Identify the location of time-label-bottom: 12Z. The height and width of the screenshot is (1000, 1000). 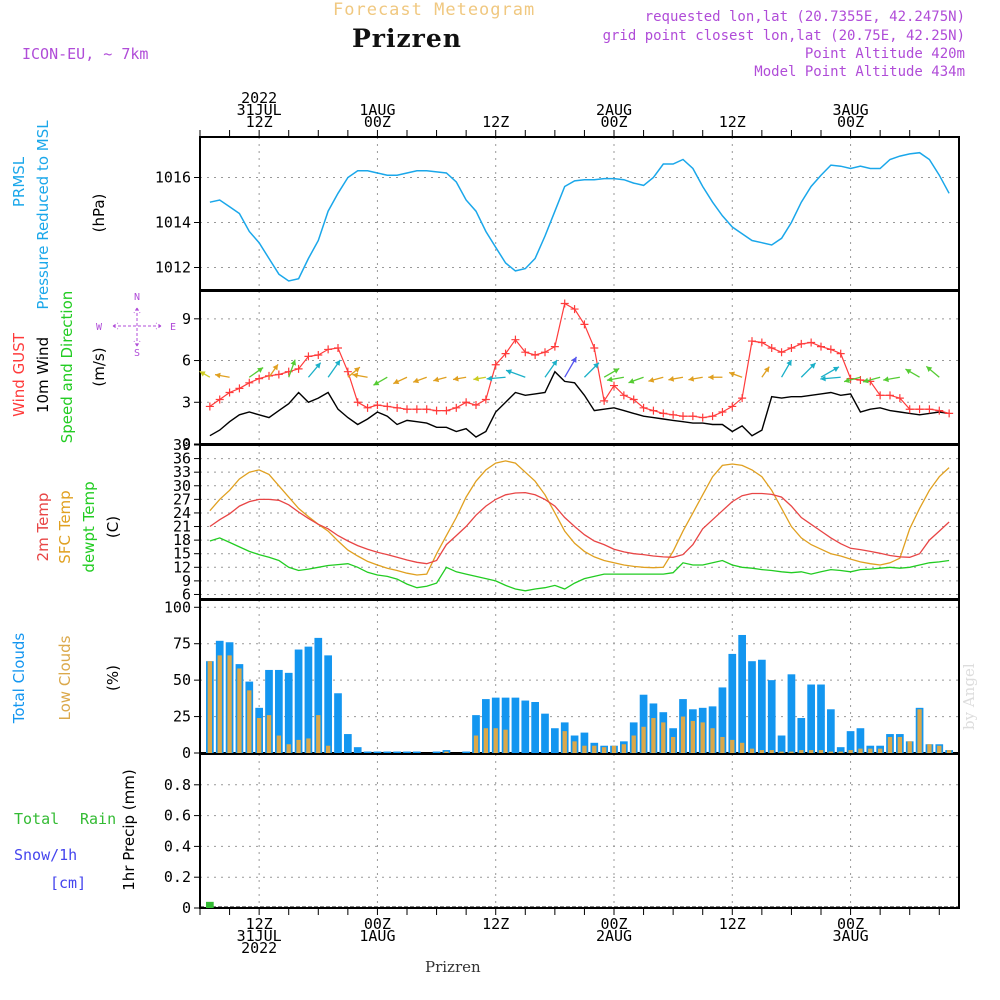
(495, 924).